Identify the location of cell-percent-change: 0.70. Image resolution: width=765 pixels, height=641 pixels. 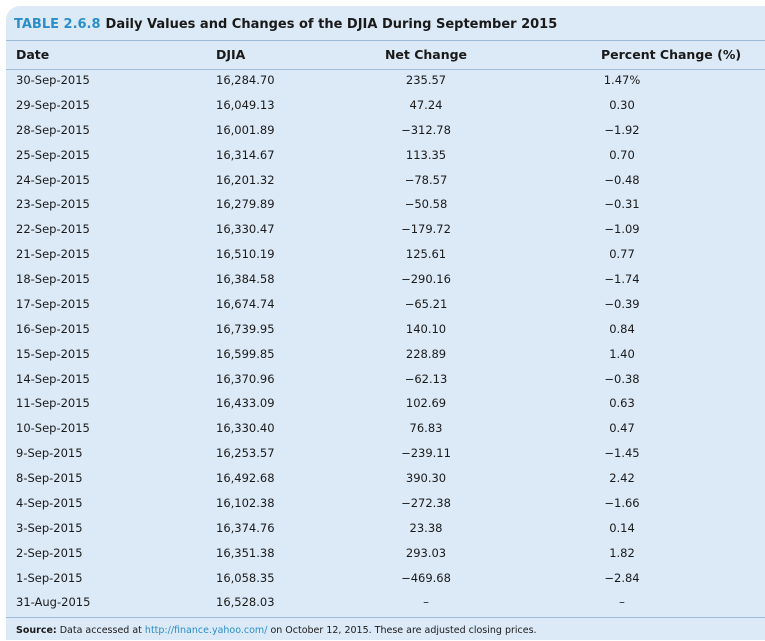
(622, 154).